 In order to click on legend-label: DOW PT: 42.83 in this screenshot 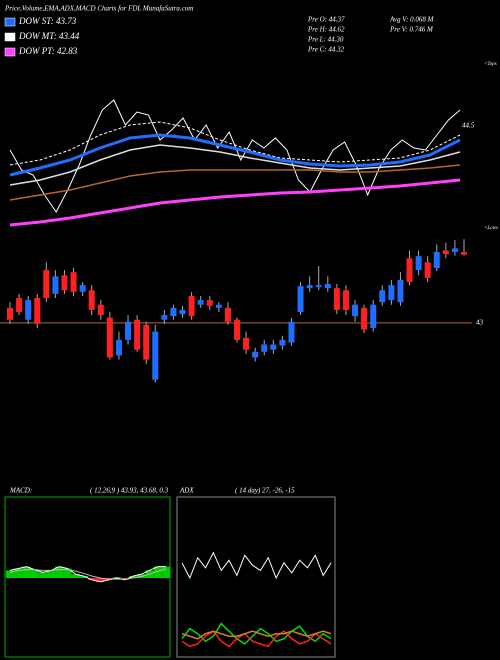, I will do `click(48, 51)`.